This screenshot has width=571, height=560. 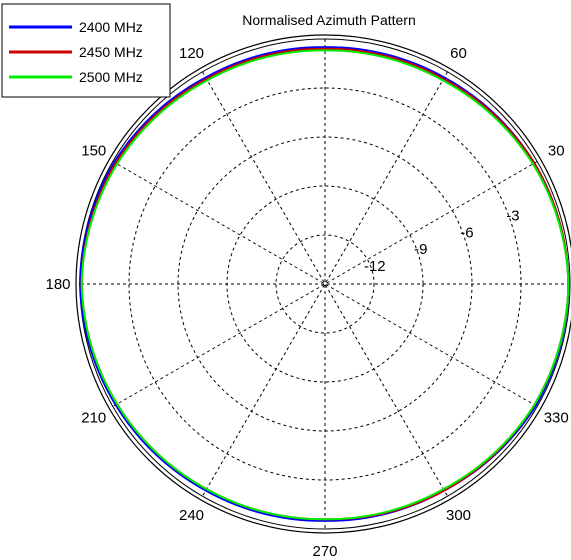 What do you see at coordinates (329, 20) in the screenshot?
I see `chart-title: Normalised Azimuth Pattern` at bounding box center [329, 20].